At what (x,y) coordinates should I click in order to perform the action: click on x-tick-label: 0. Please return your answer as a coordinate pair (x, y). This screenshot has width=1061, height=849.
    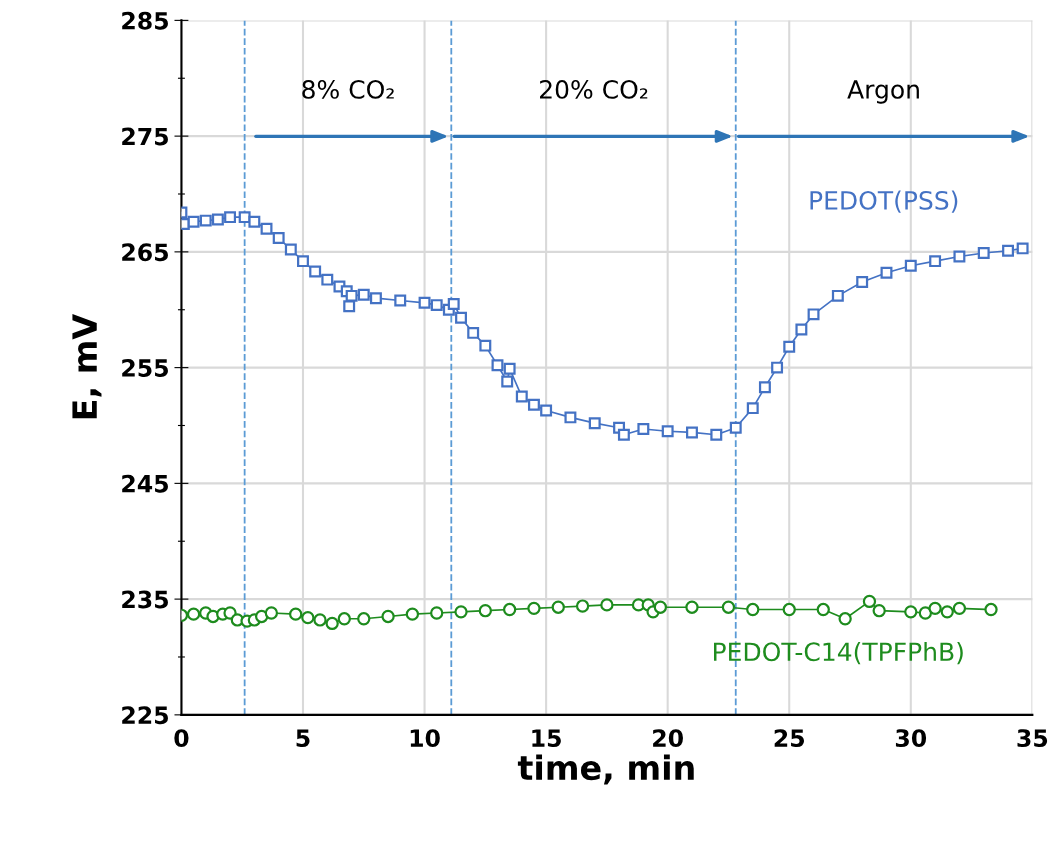
    Looking at the image, I should click on (181, 738).